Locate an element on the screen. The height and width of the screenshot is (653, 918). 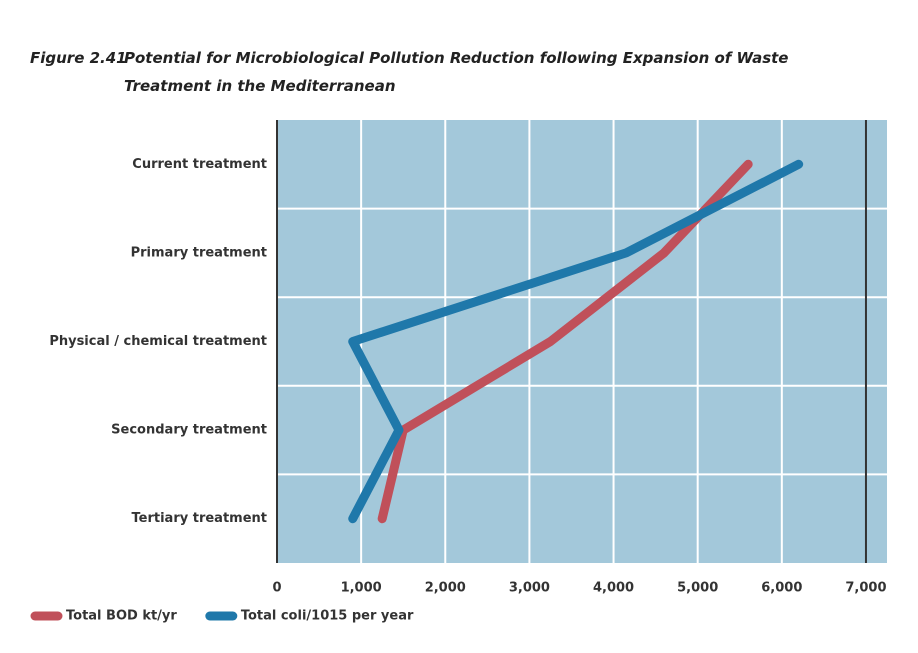
x-tick-label: 7,000 is located at coordinates (865, 588).